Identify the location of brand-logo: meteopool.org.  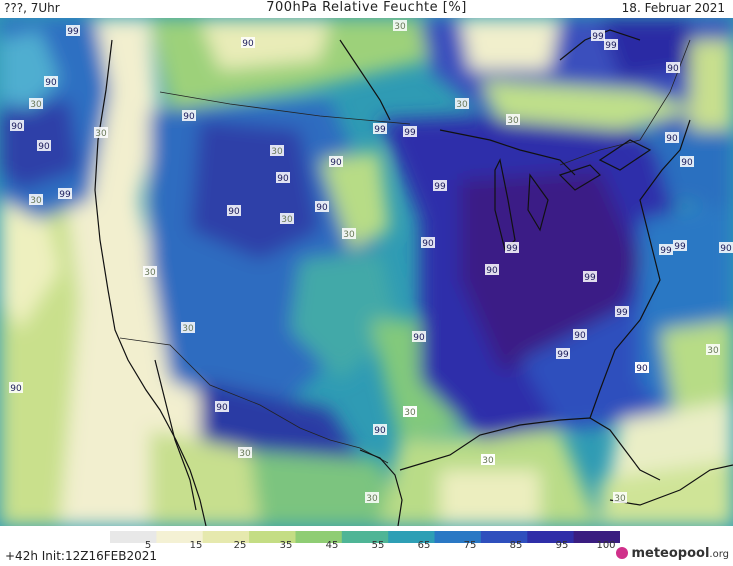
(672, 553).